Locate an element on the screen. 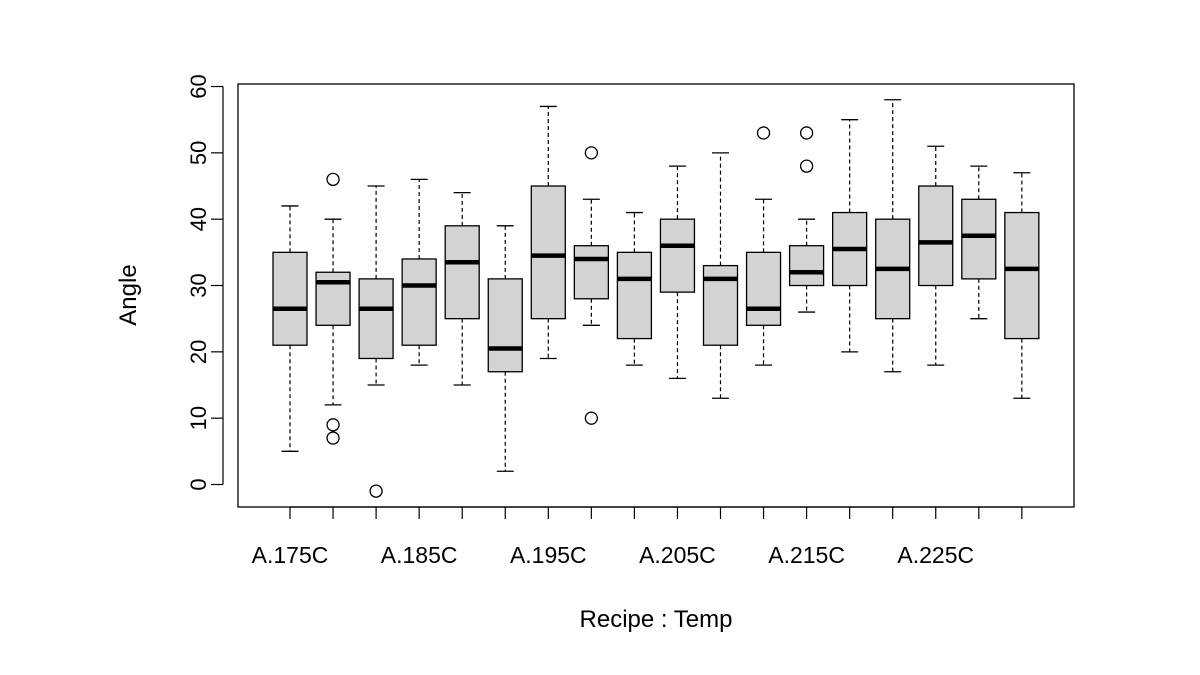  x-tick-label: A.225C is located at coordinates (935, 555).